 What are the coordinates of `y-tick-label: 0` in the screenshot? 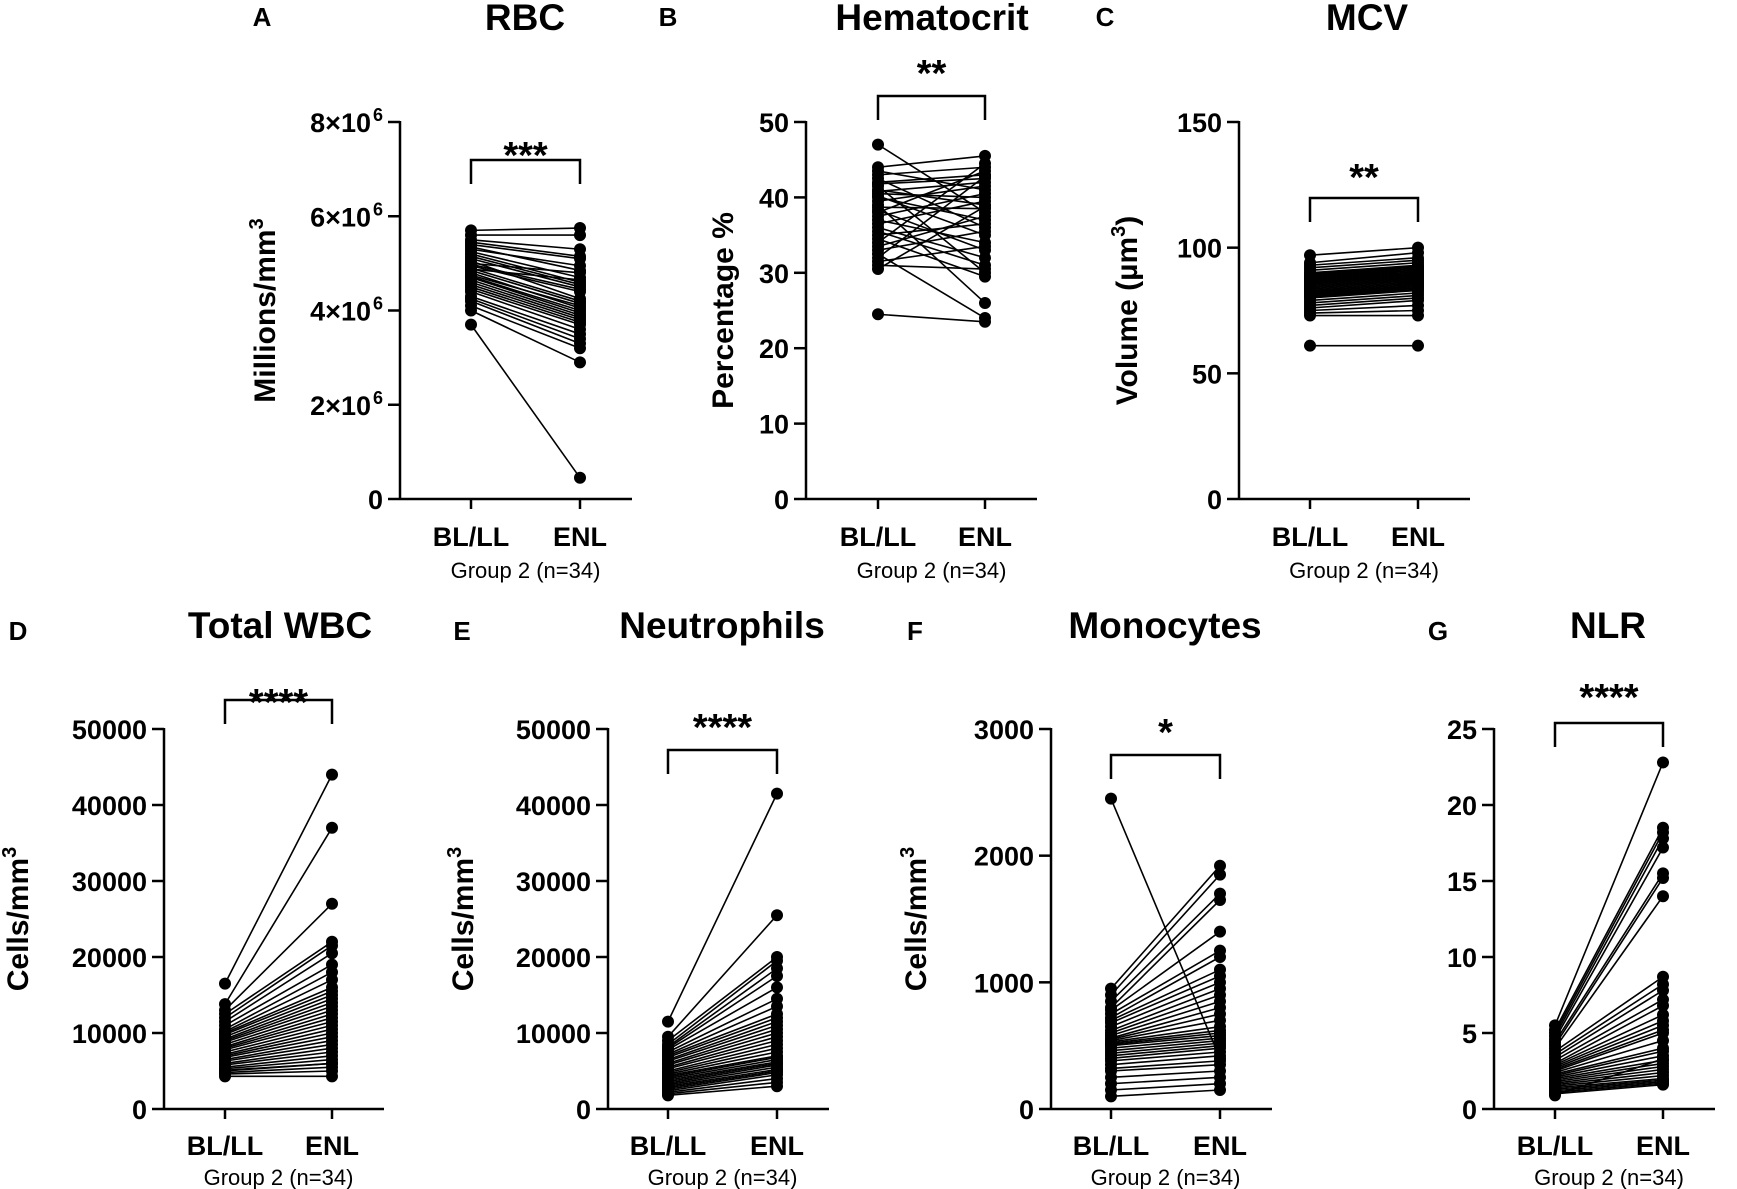 It's located at (1214, 500).